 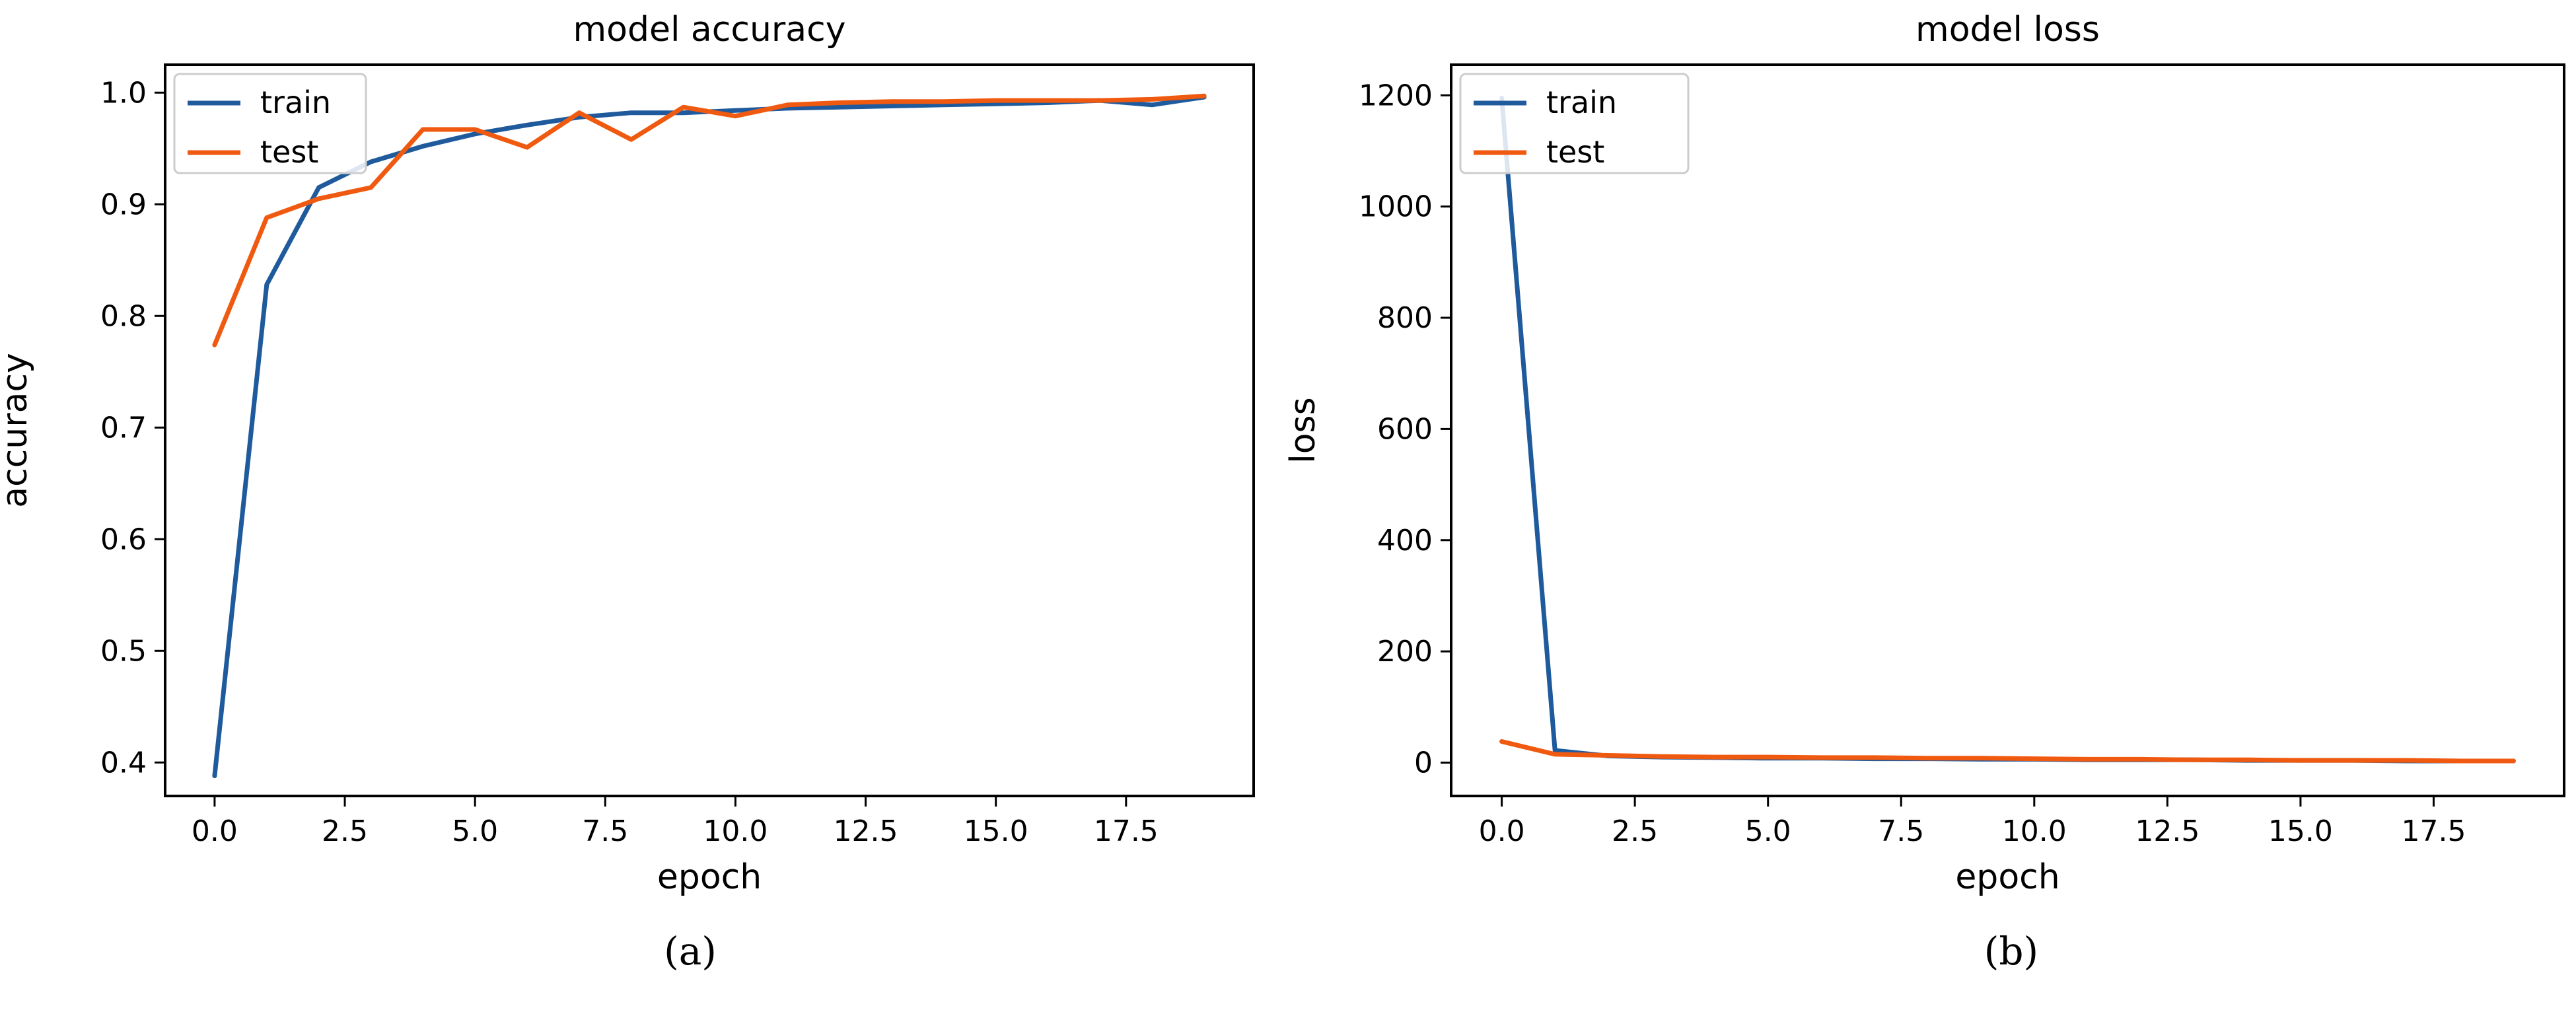 What do you see at coordinates (123, 316) in the screenshot?
I see `y-tick-label: 0.8` at bounding box center [123, 316].